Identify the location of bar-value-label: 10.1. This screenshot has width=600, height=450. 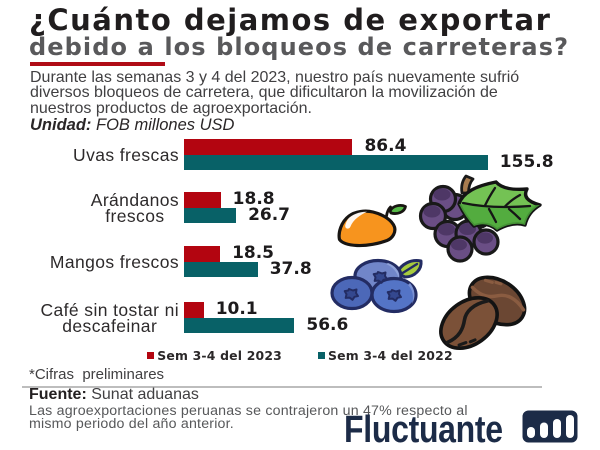
(236, 309).